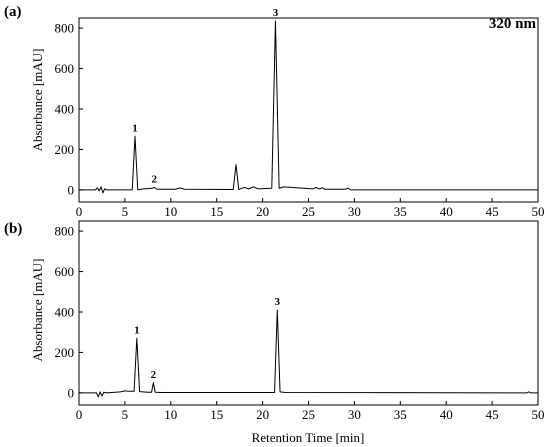 The width and height of the screenshot is (550, 447). Describe the element at coordinates (308, 437) in the screenshot. I see `x-axis-label: Retention Time [min]` at that location.